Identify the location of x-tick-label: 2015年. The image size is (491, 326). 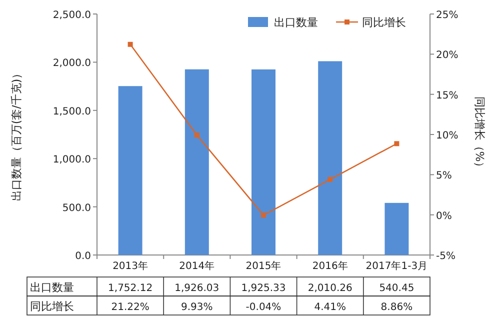
(264, 266).